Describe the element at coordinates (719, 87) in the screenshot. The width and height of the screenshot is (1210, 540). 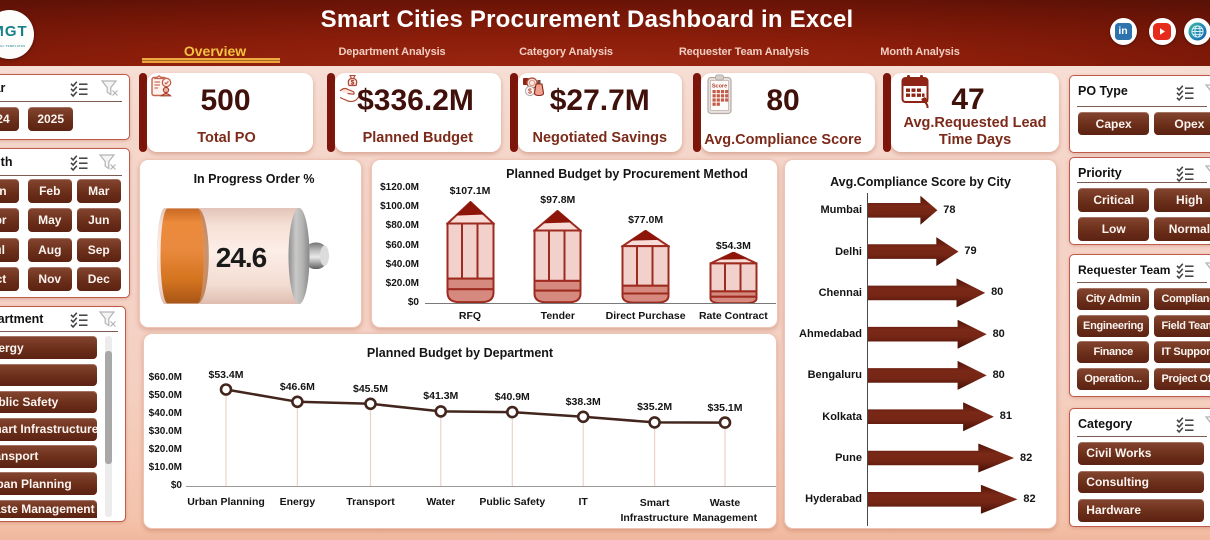
I see `svg-text: Score` at that location.